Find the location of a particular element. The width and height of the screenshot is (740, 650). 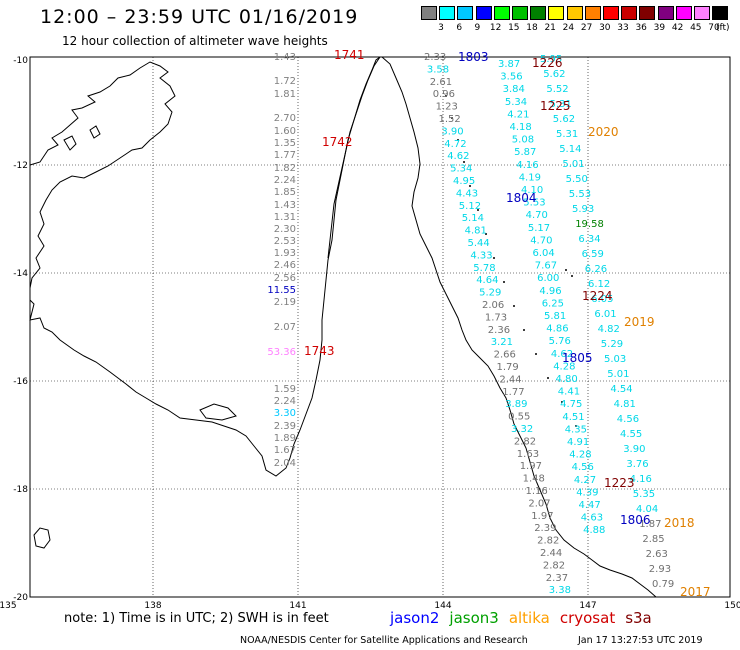

legend-label: 12 is located at coordinates (495, 28).